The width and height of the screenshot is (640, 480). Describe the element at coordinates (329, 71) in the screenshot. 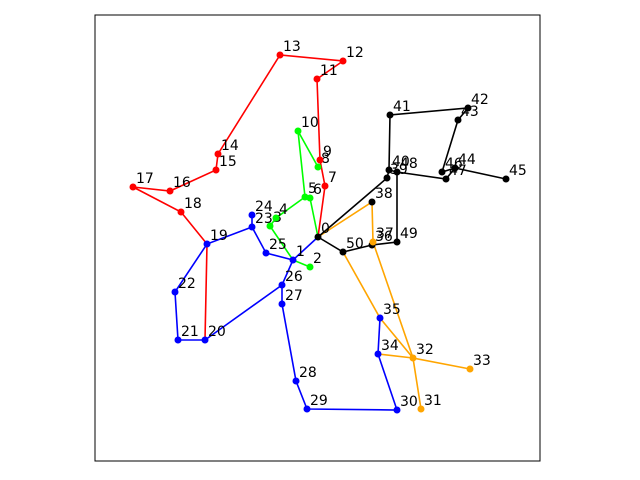

I see `node-label: 11` at that location.